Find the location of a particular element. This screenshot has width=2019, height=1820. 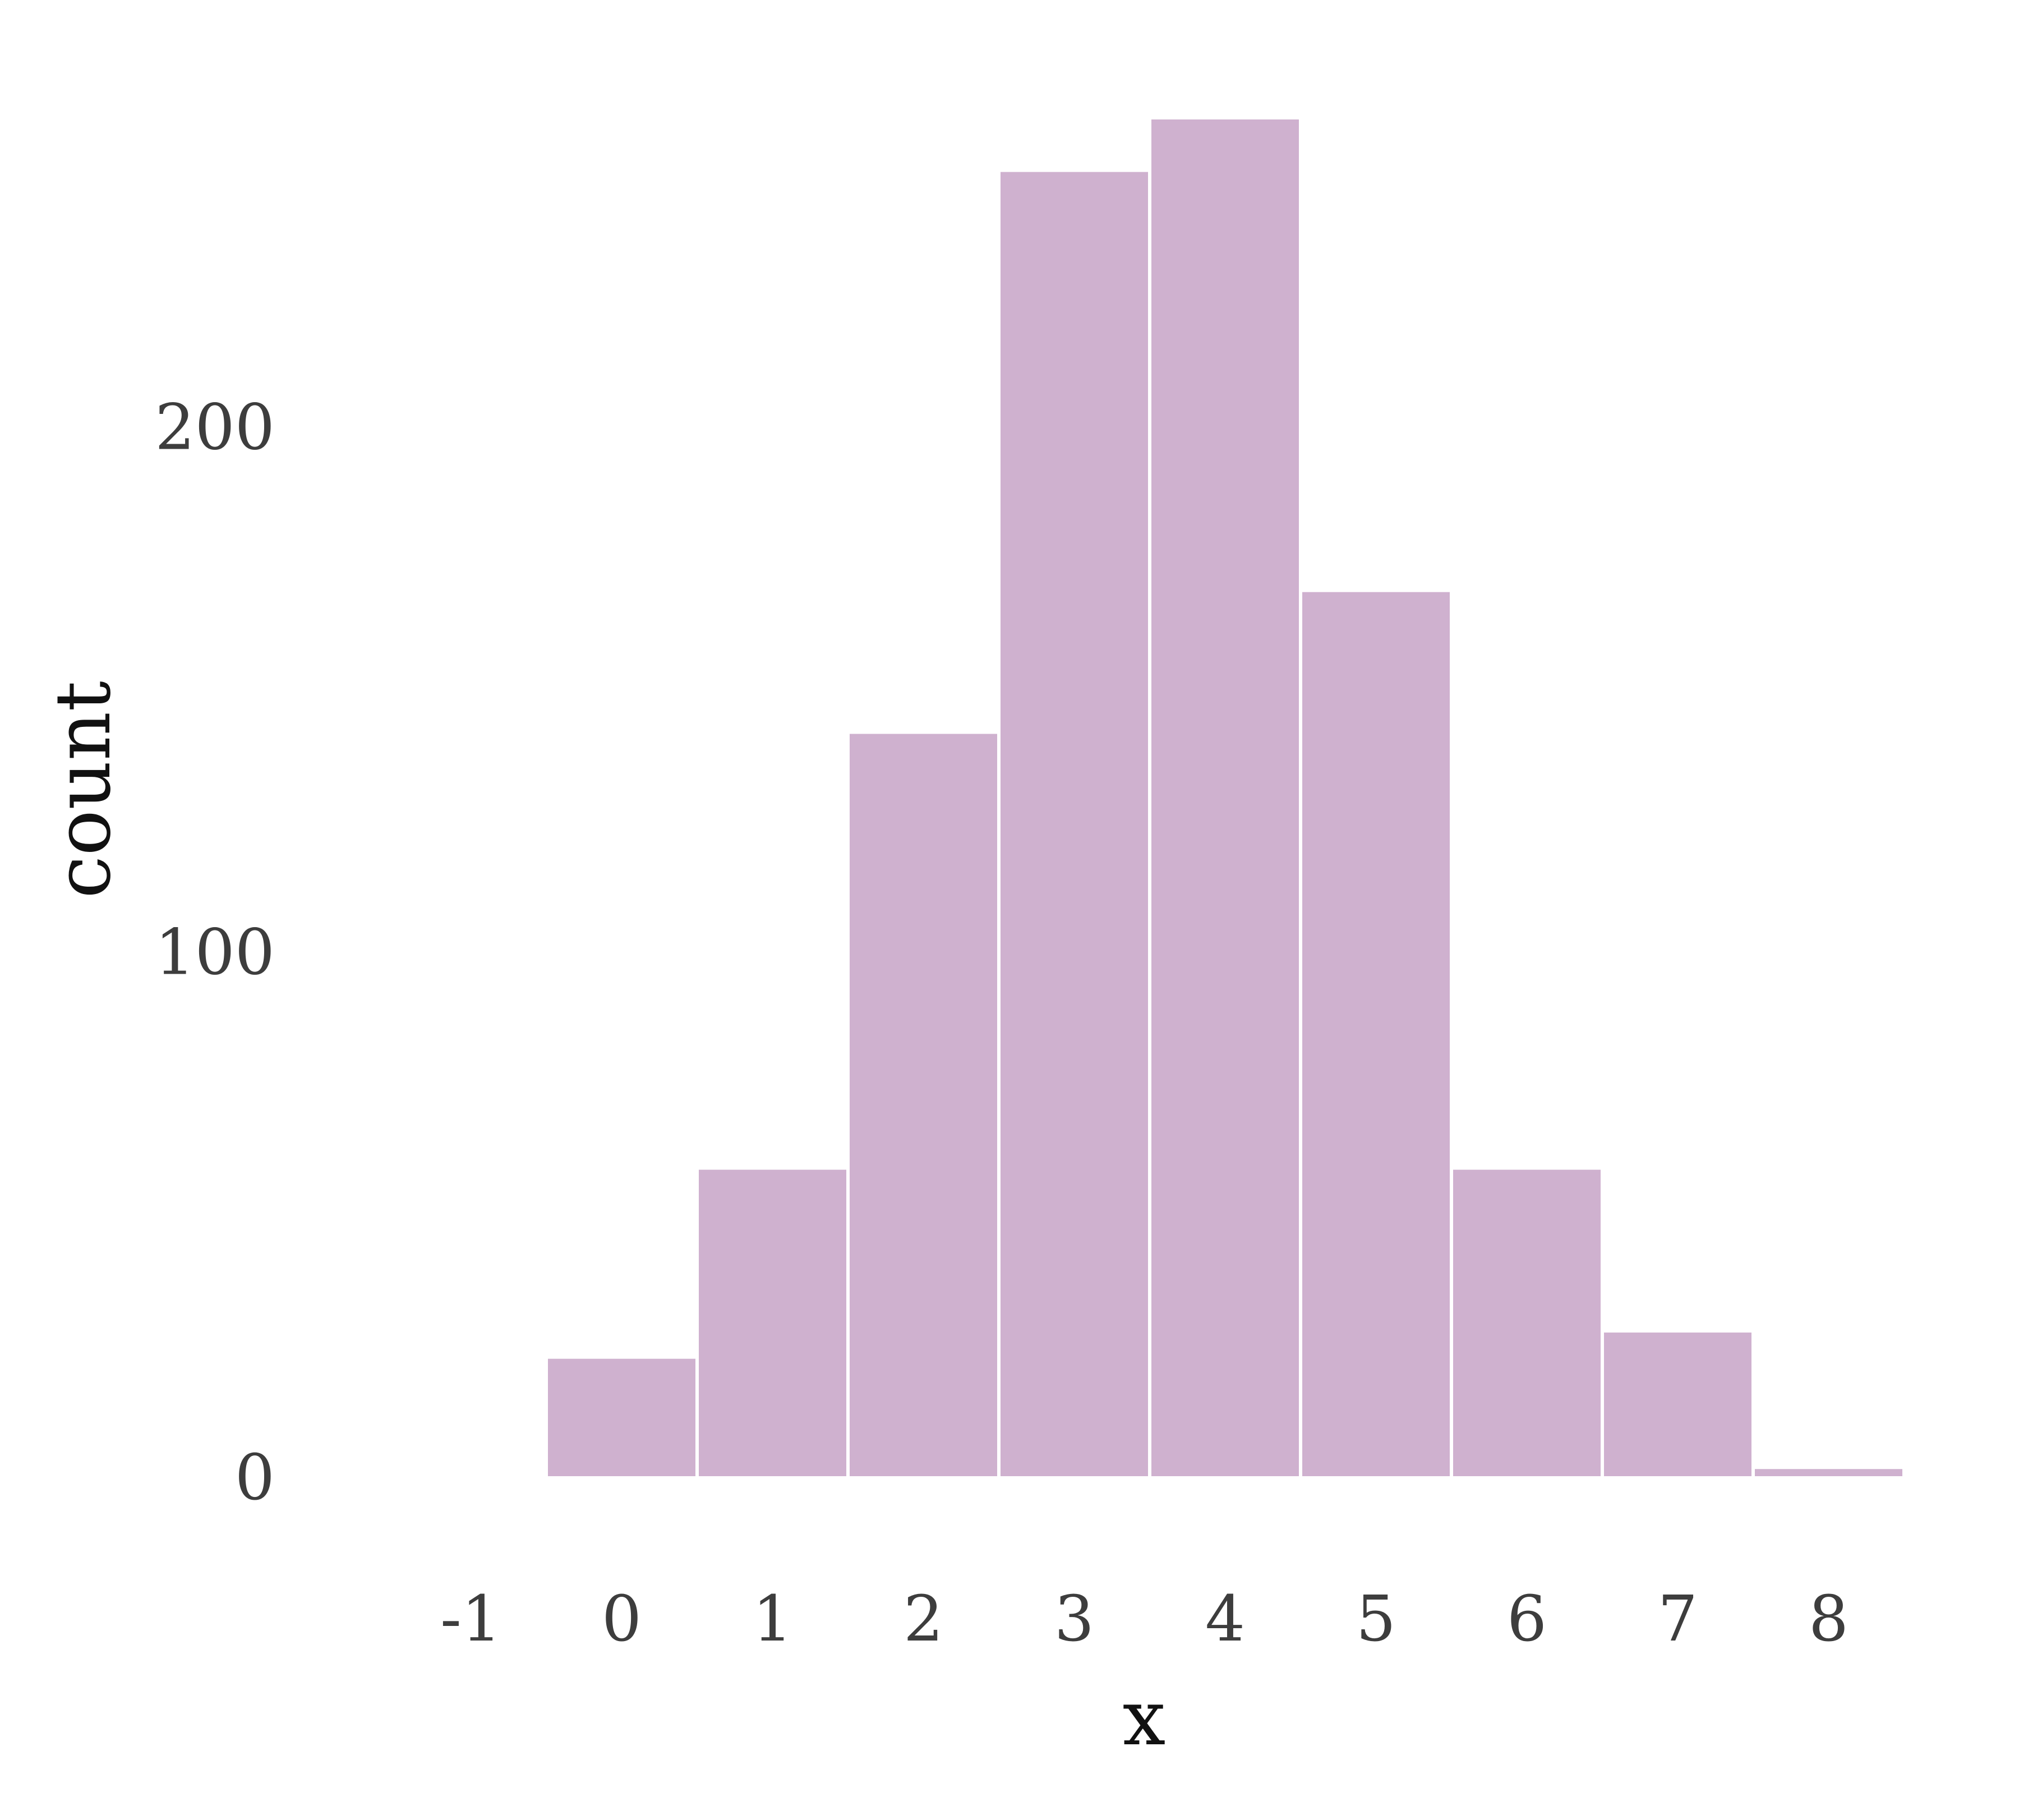

x-tick-label: 0 is located at coordinates (622, 1619).